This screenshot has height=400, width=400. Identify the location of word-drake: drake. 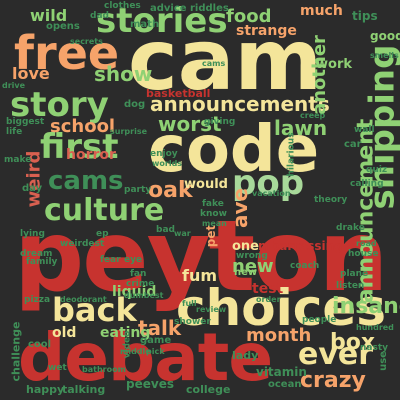
(350, 228).